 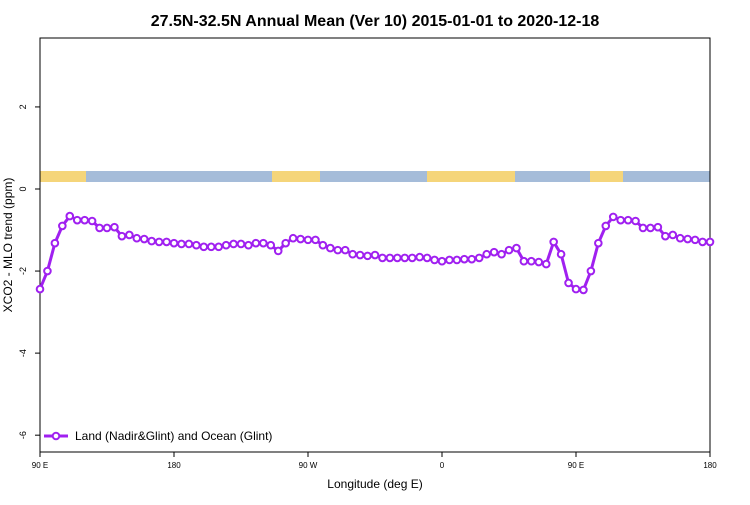 I want to click on x-tick-label: 0, so click(x=442, y=465).